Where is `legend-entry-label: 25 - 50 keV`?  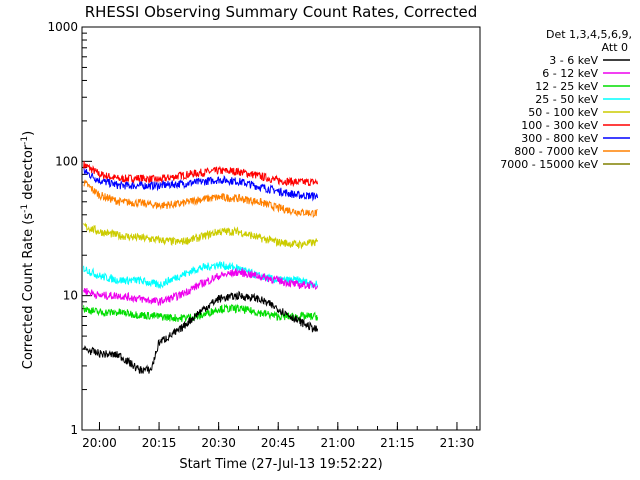
legend-entry-label: 25 - 50 keV is located at coordinates (566, 99).